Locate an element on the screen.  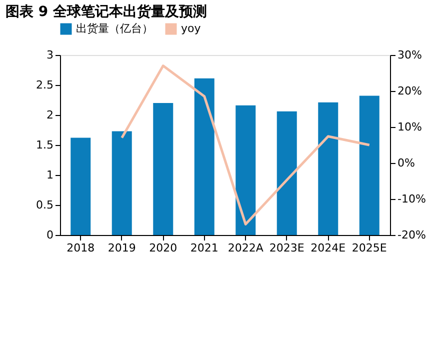
y2-tick-label: 30% is located at coordinates (410, 55).